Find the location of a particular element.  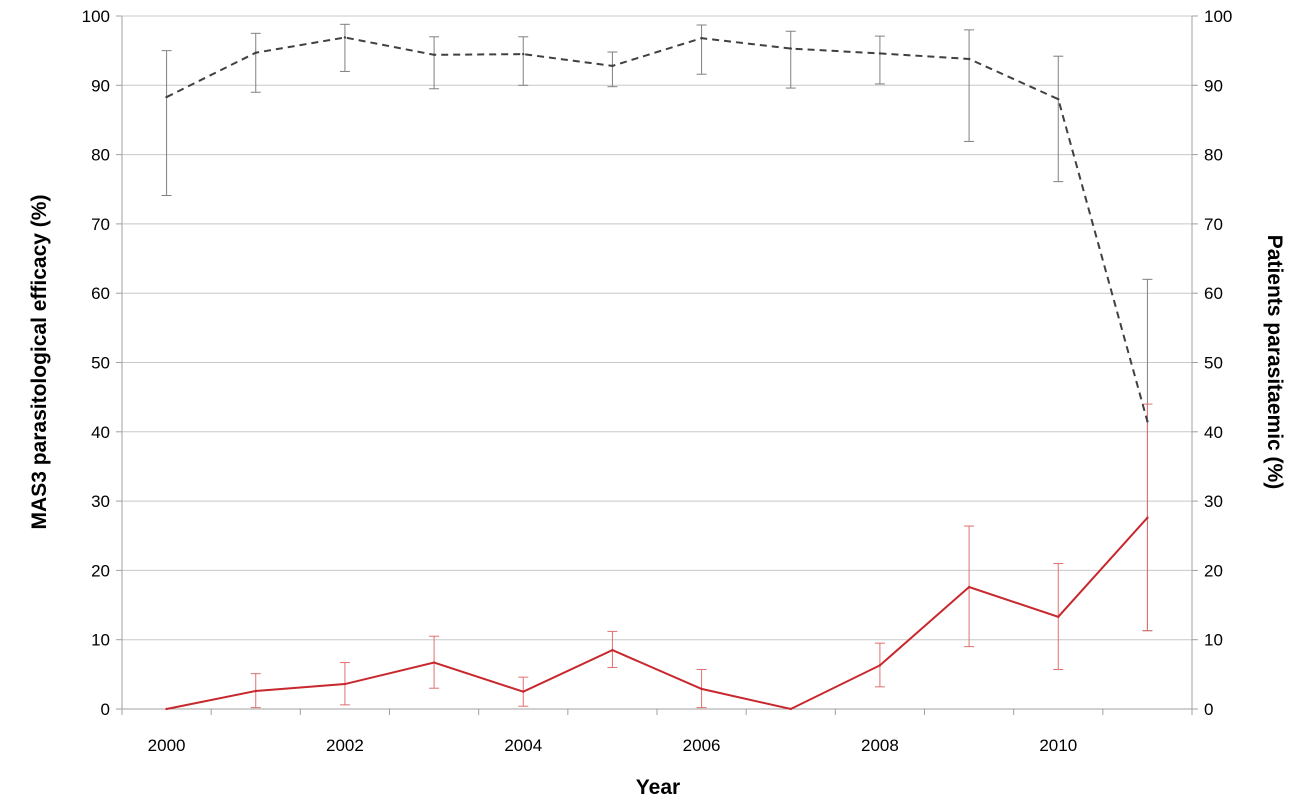

y-tick-label-left: 10 is located at coordinates (100, 640).